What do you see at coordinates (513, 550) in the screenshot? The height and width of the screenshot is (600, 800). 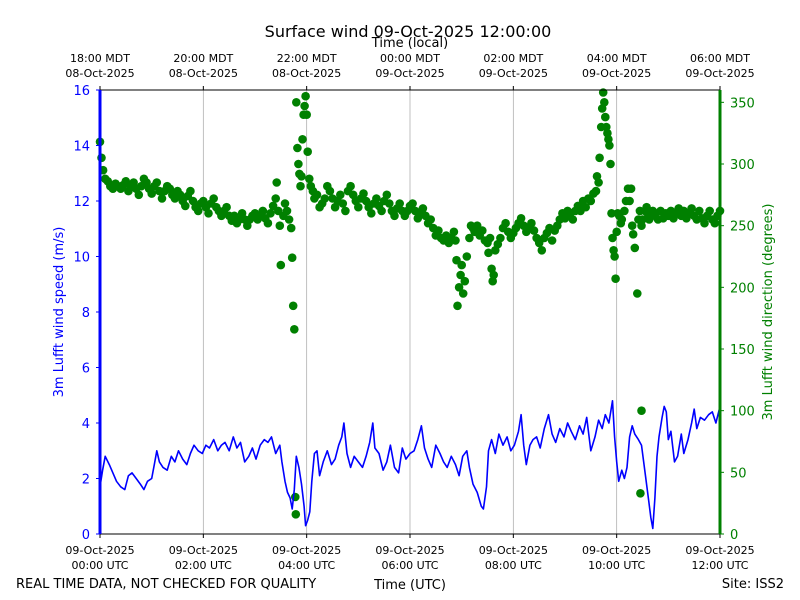 I see `bottom-tick-date-4: 09-Oct-2025` at bounding box center [513, 550].